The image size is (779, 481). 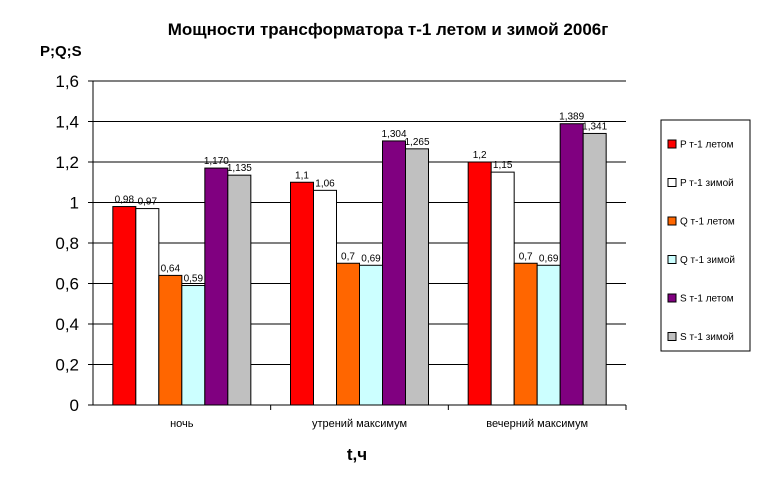 I want to click on y-axis-label: P;Q;S, so click(x=61, y=51).